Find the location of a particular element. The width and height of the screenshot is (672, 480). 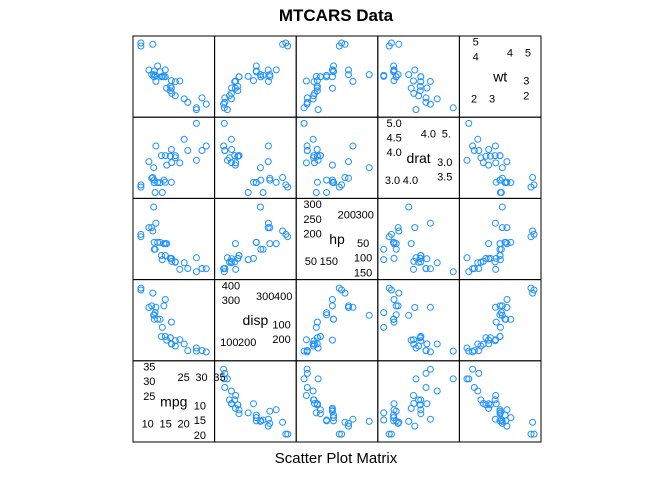

panel-frame is located at coordinates (174, 76).